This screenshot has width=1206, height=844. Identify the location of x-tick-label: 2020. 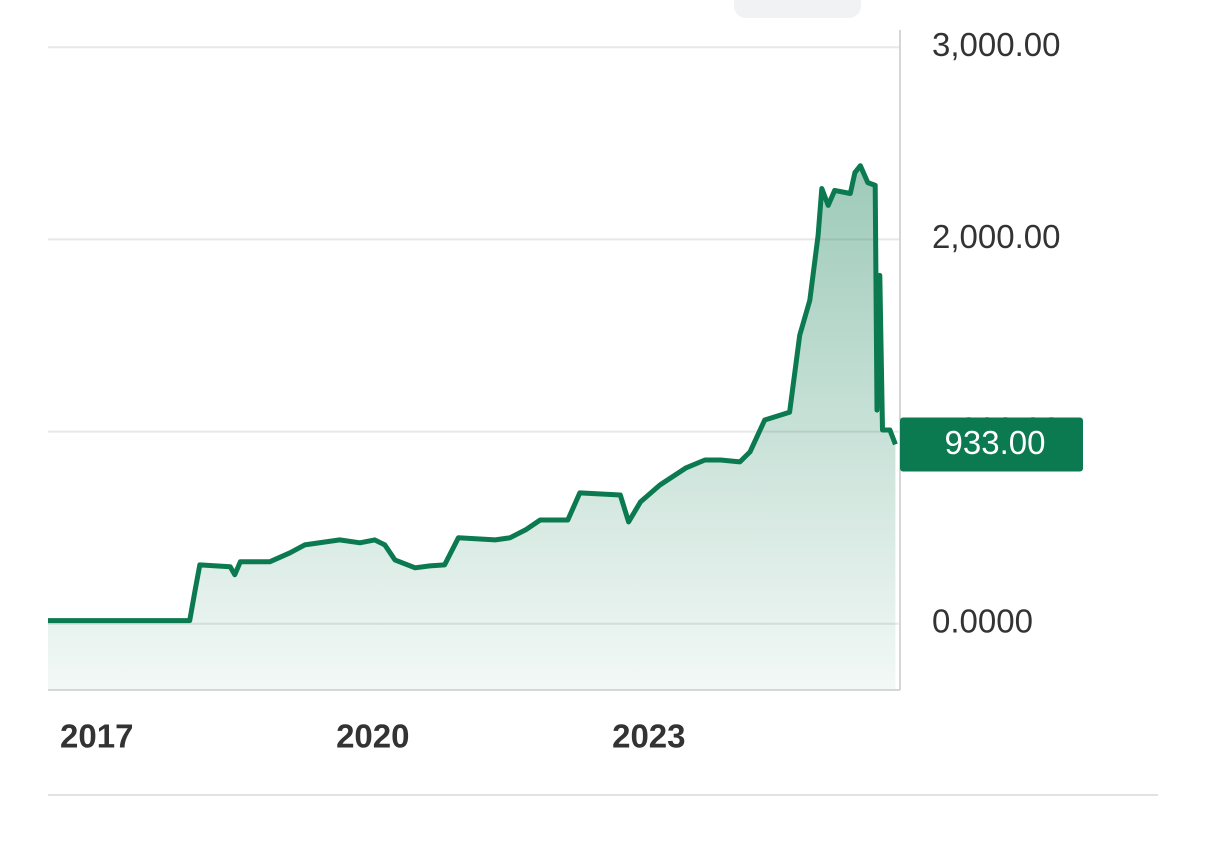
(372, 736).